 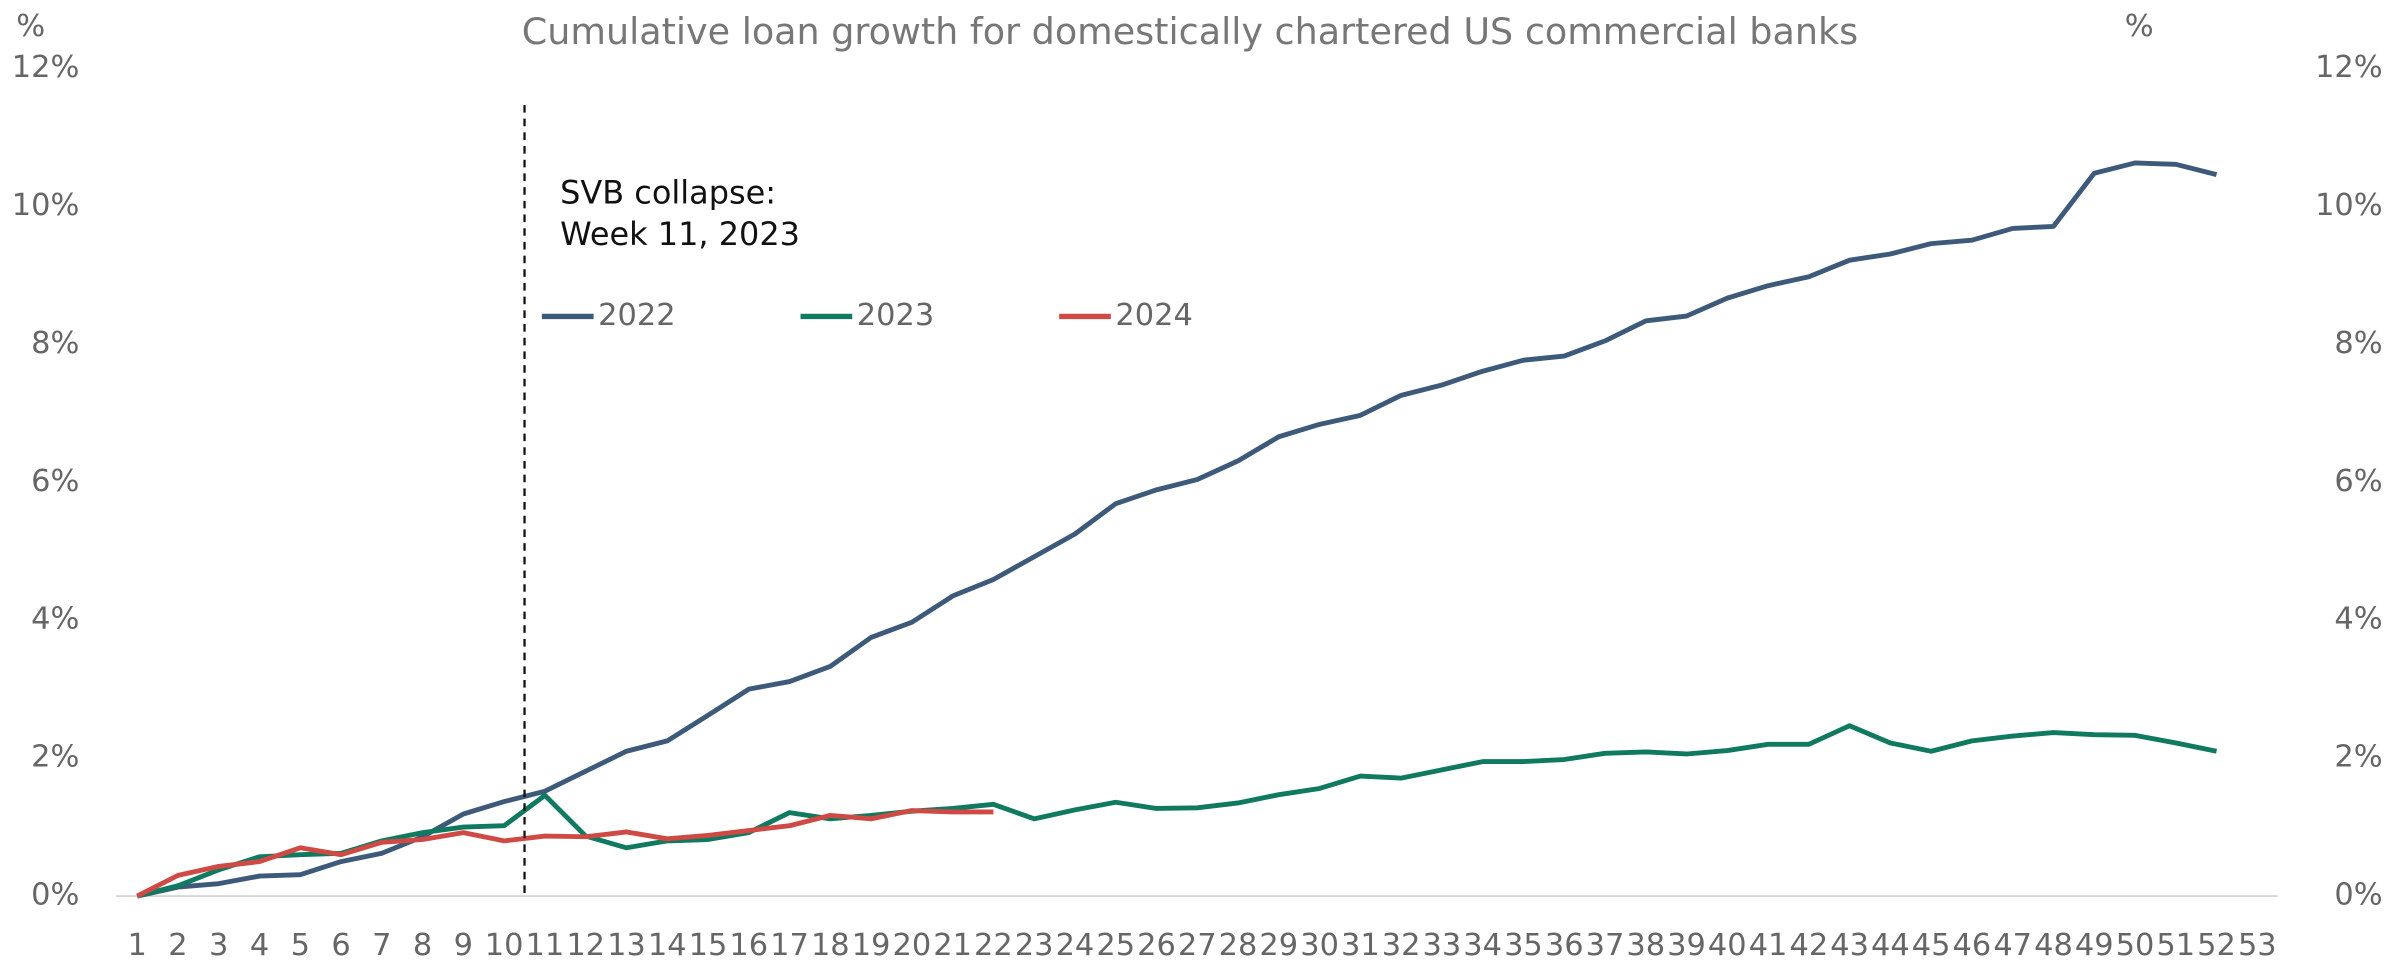 I want to click on x-tick-label: 10, so click(x=504, y=945).